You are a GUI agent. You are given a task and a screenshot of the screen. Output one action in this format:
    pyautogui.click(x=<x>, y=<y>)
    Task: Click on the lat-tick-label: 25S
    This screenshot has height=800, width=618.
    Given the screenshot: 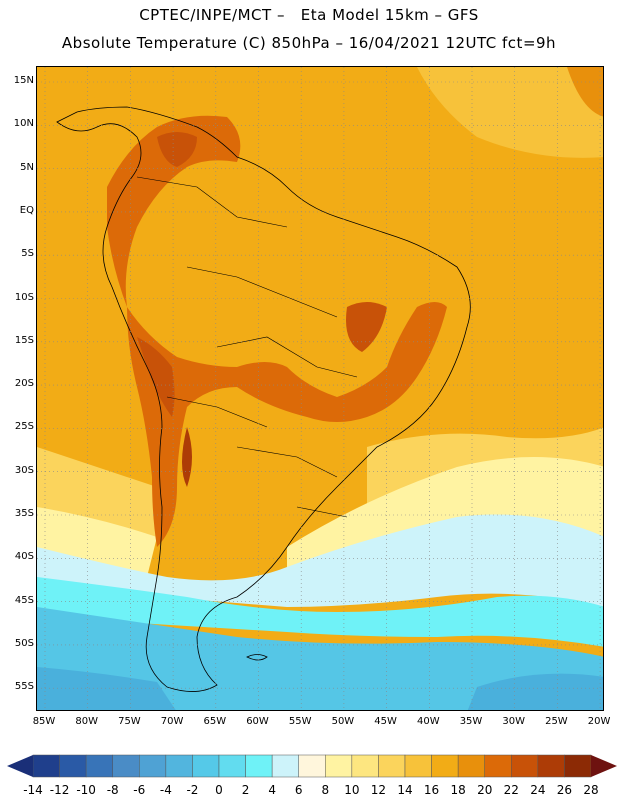 What is the action you would take?
    pyautogui.click(x=24, y=427)
    